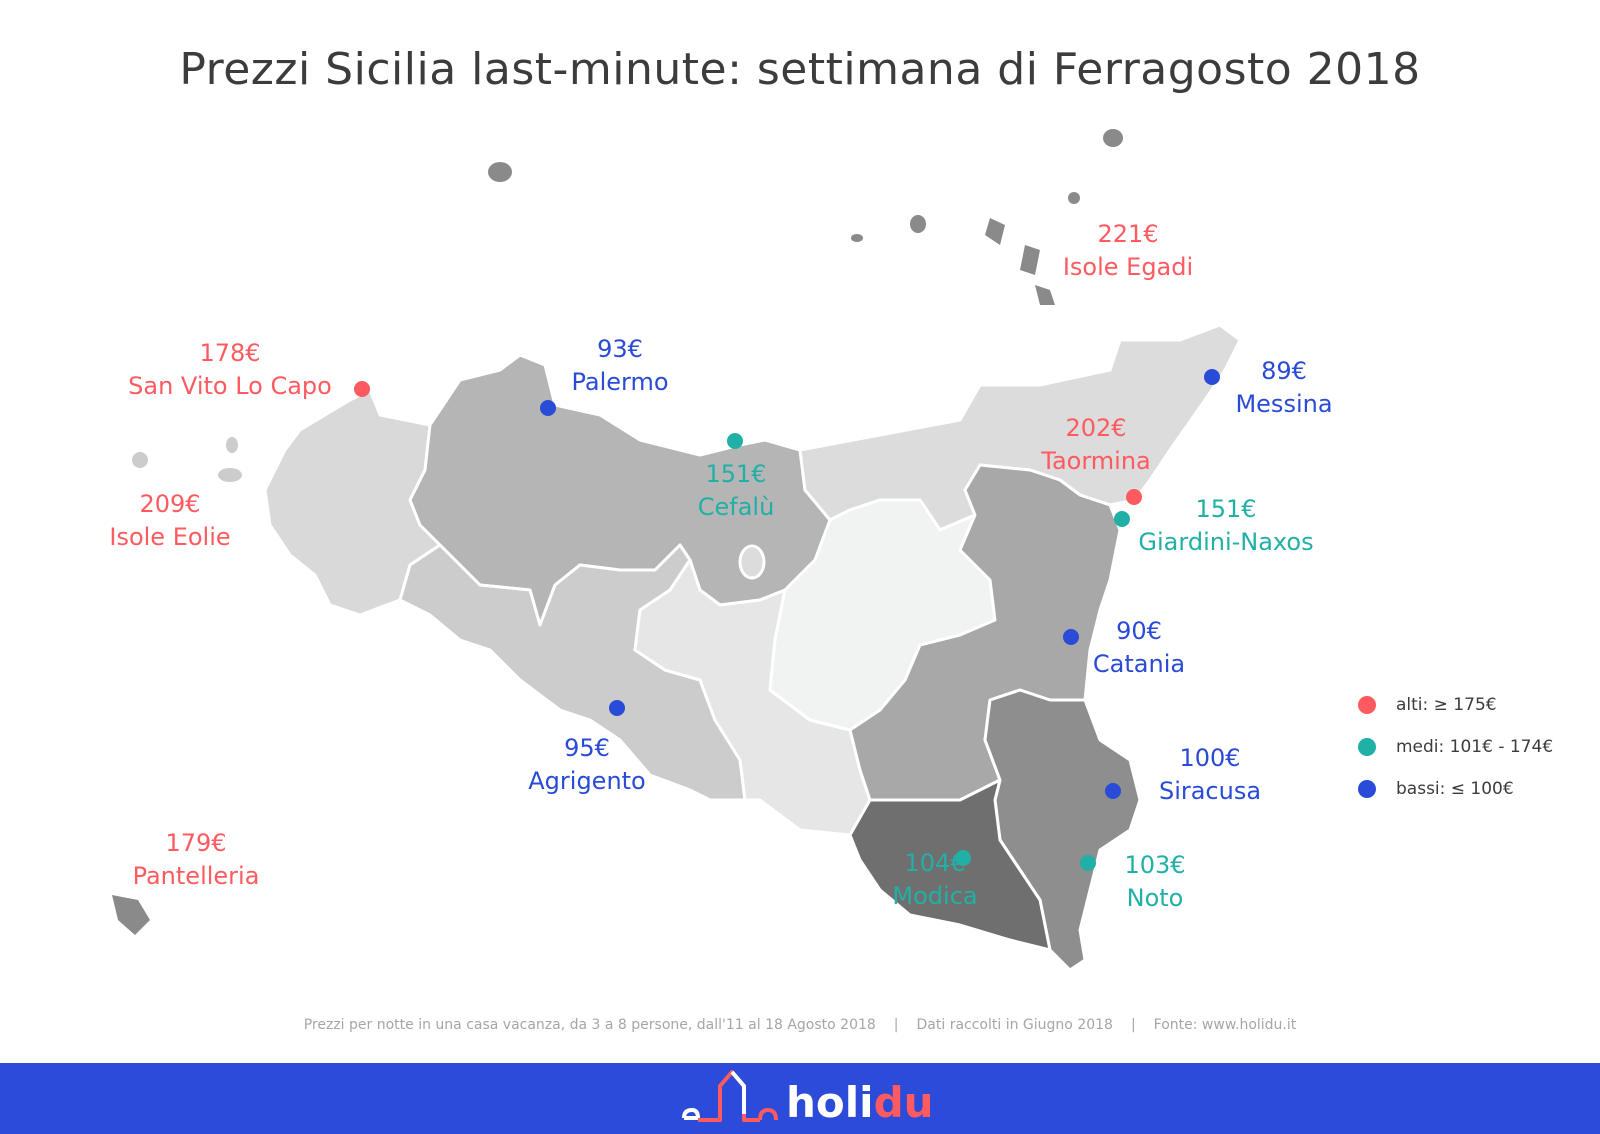  Describe the element at coordinates (903, 1102) in the screenshot. I see `logo-text-du: du` at that location.